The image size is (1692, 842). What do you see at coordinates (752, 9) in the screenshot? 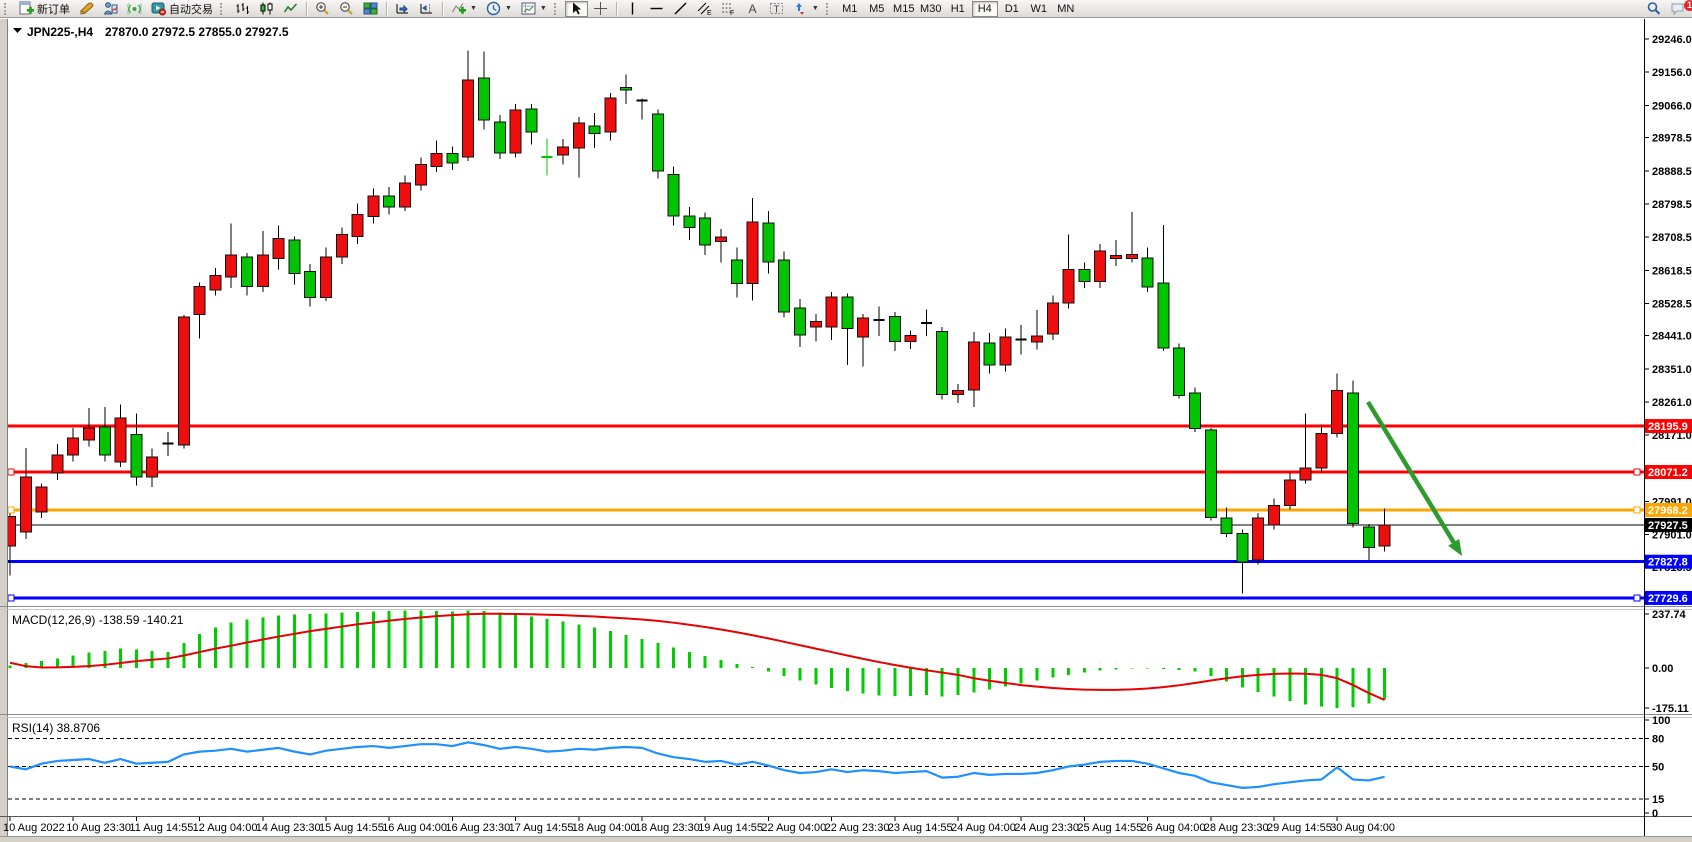
I see `text-tool-button: A` at bounding box center [752, 9].